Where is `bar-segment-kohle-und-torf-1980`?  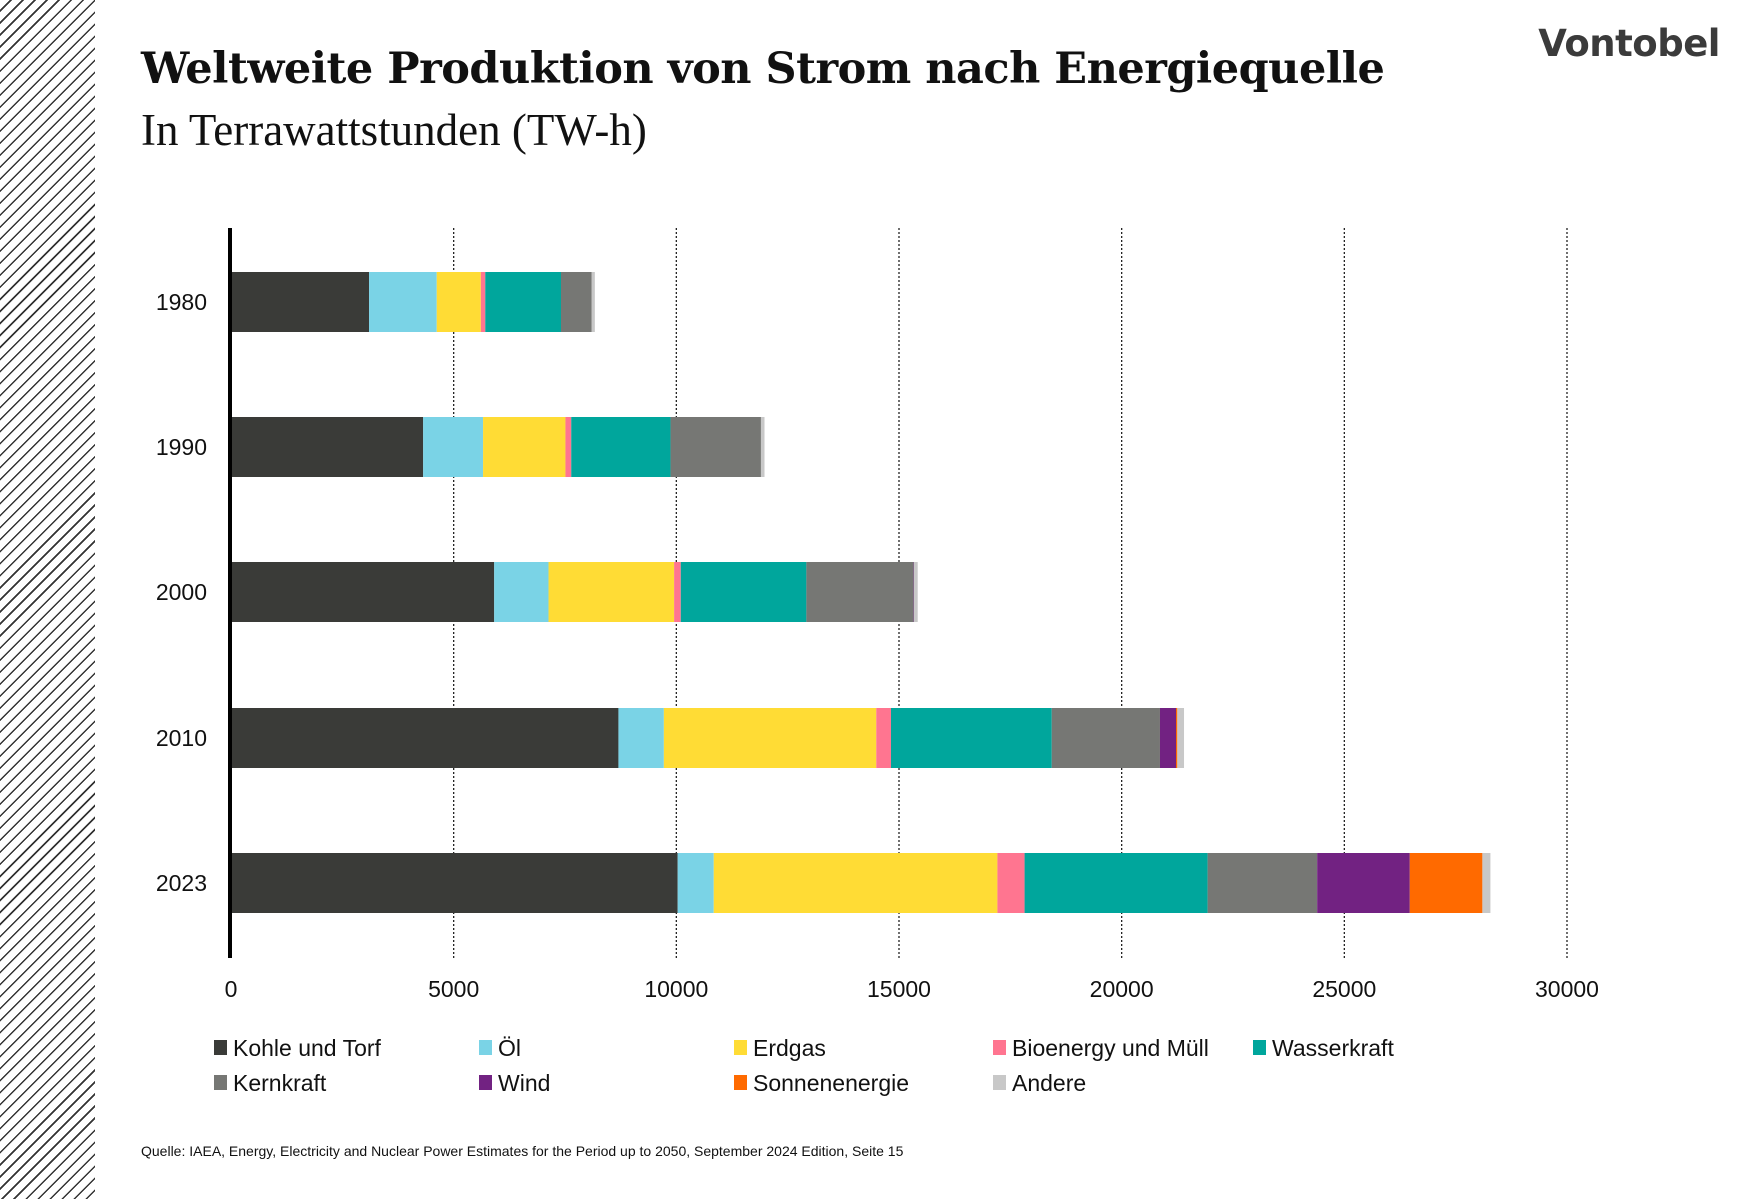
bar-segment-kohle-und-torf-1980 is located at coordinates (300, 302).